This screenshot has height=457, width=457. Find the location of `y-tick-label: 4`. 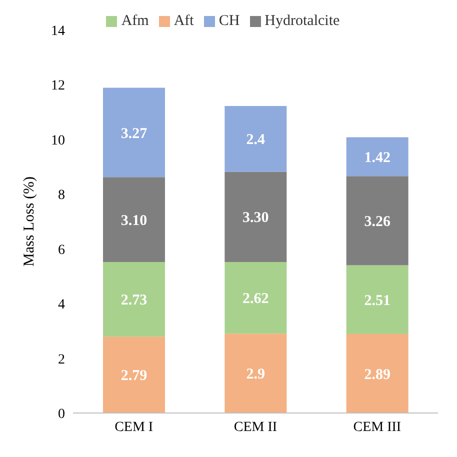

y-tick-label: 4 is located at coordinates (61, 305).